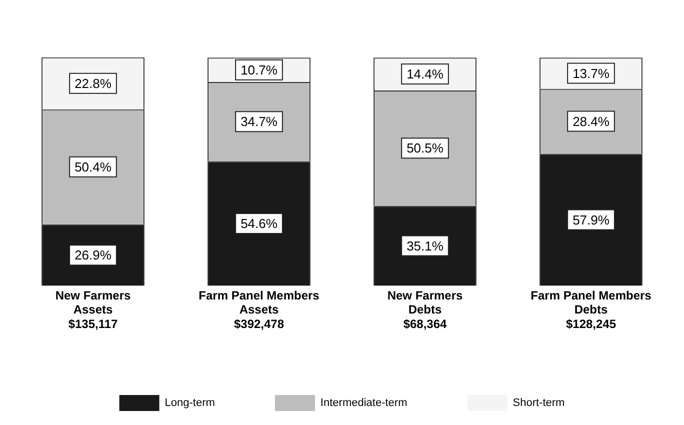 This screenshot has height=425, width=684. Describe the element at coordinates (93, 167) in the screenshot. I see `data-label: 50.4%` at that location.